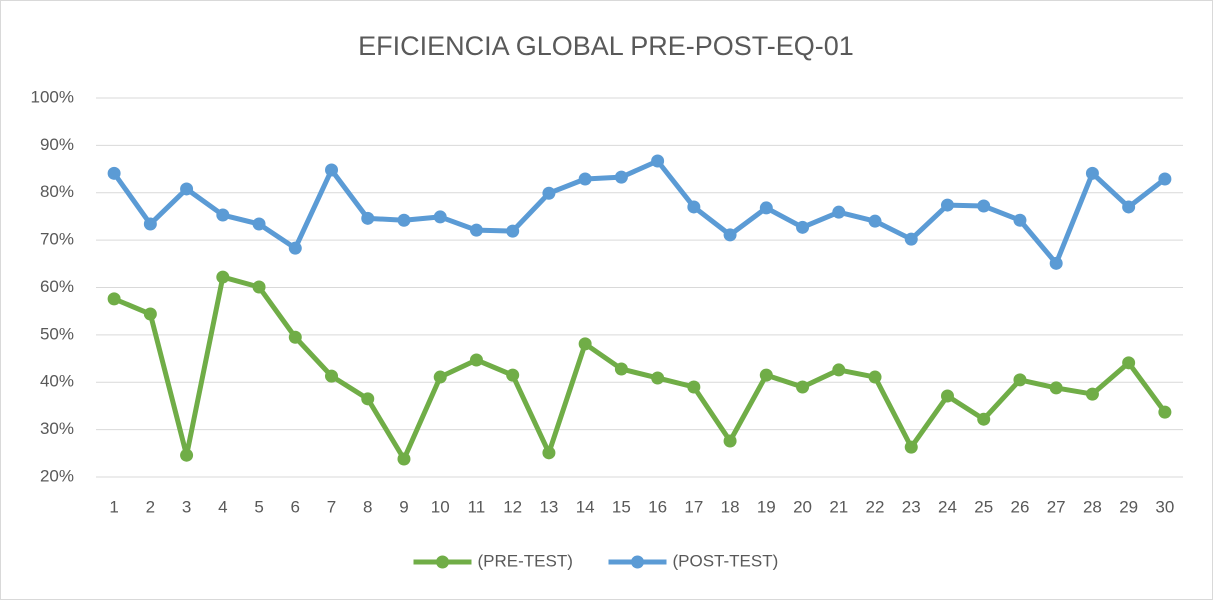 The width and height of the screenshot is (1213, 600). I want to click on x-tick-label: 18, so click(730, 506).